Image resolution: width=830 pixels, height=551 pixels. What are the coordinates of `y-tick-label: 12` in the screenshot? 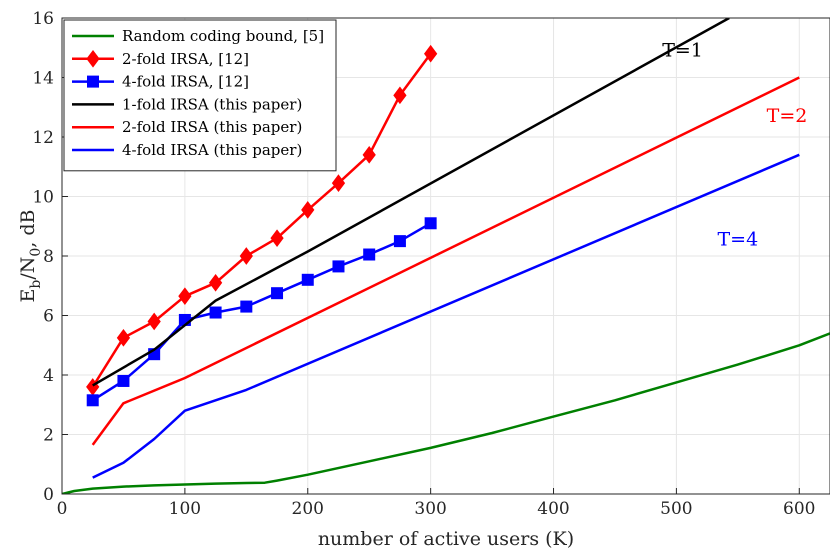 It's located at (43, 138).